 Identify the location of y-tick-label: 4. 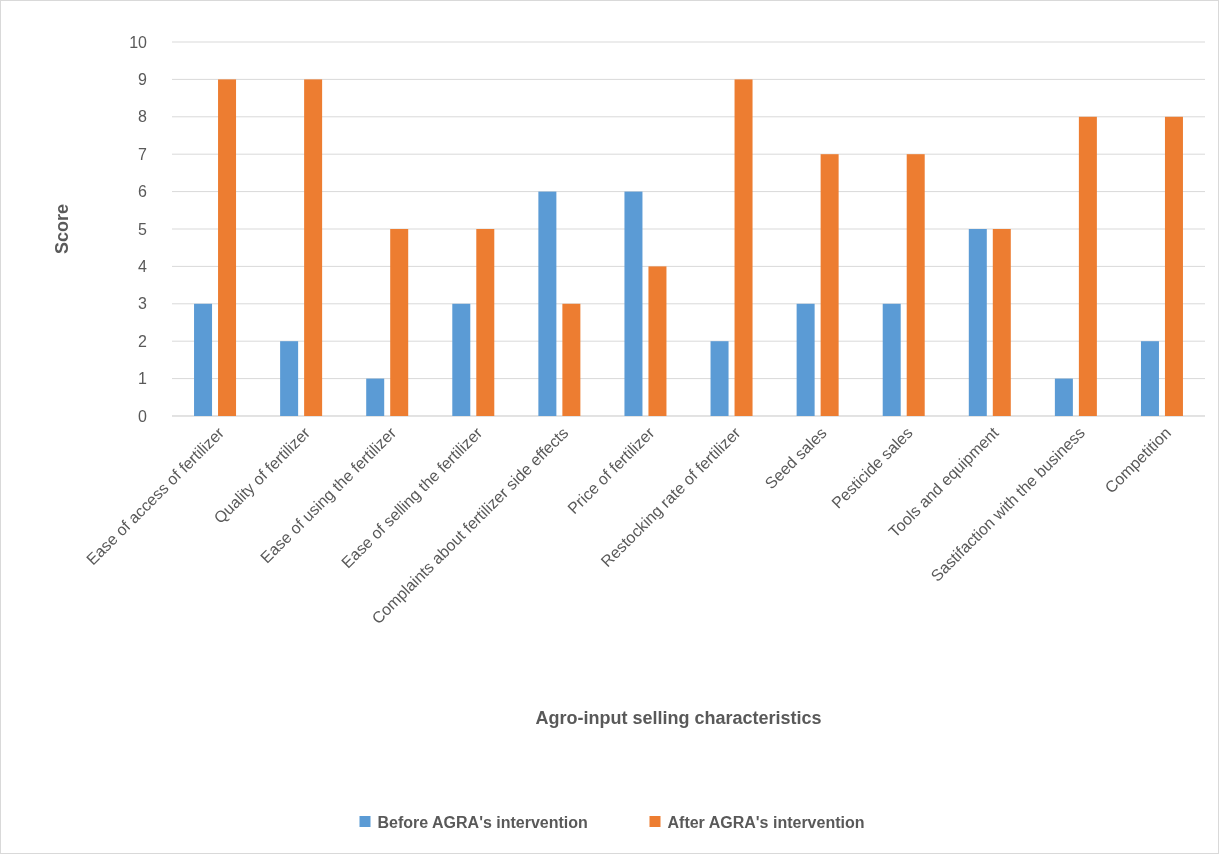
(143, 266).